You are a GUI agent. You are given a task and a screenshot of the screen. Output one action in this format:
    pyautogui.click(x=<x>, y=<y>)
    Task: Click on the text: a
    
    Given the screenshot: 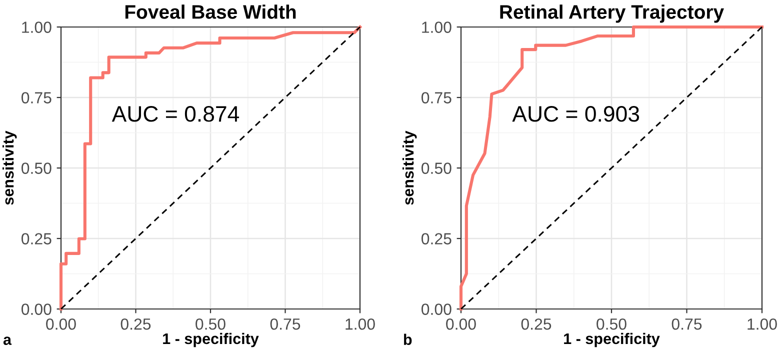 What is the action you would take?
    pyautogui.click(x=7, y=340)
    